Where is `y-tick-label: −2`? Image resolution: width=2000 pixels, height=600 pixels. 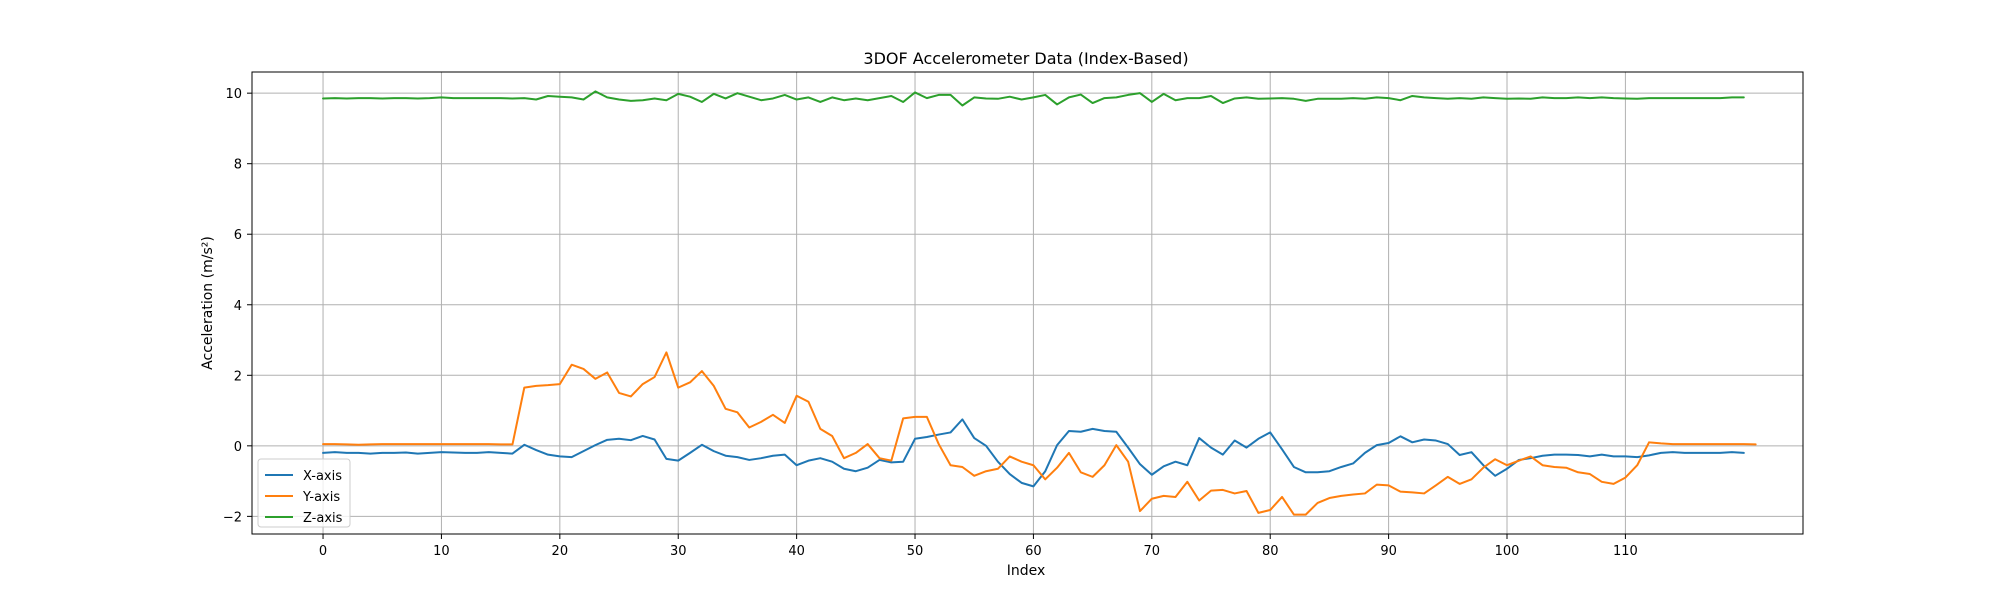 y-tick-label: −2 is located at coordinates (232, 517).